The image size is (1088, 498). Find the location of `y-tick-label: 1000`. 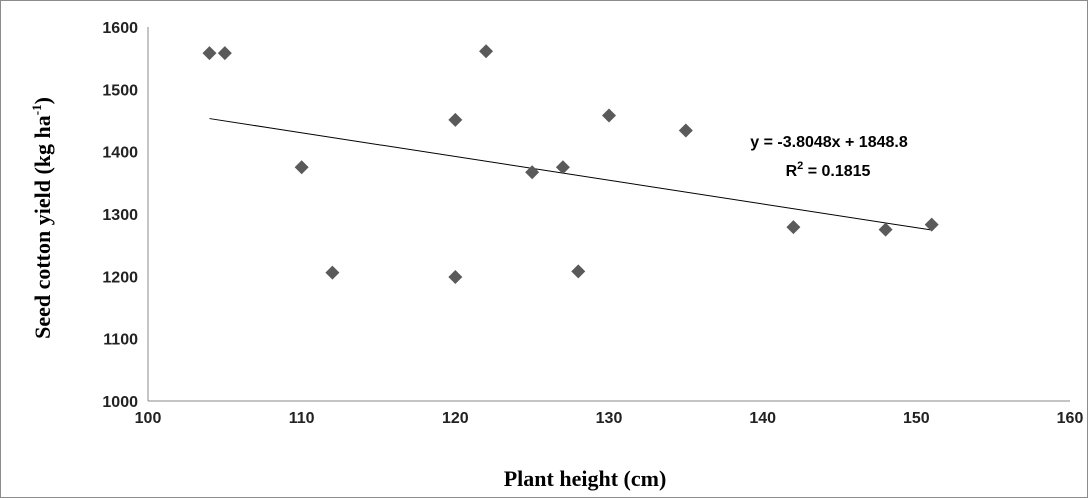

y-tick-label: 1000 is located at coordinates (120, 402).